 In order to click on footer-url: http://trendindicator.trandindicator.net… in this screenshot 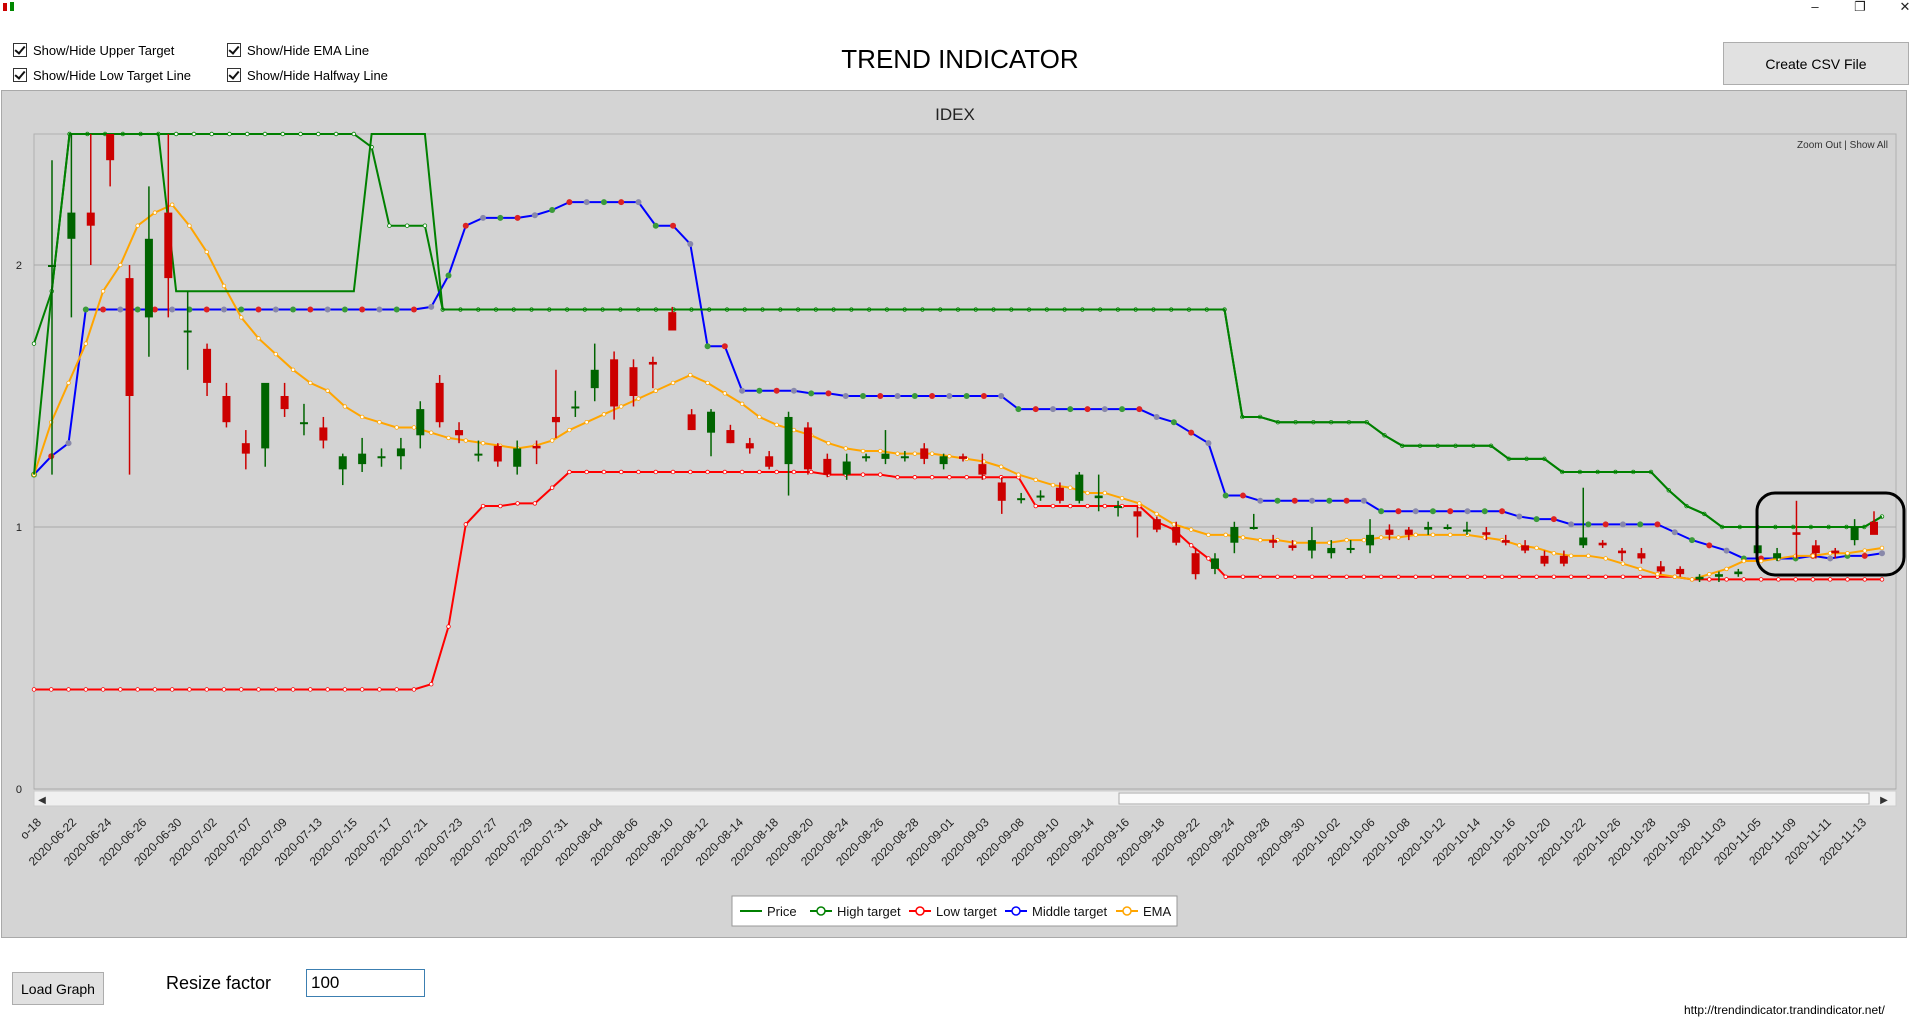, I will do `click(1784, 1010)`.